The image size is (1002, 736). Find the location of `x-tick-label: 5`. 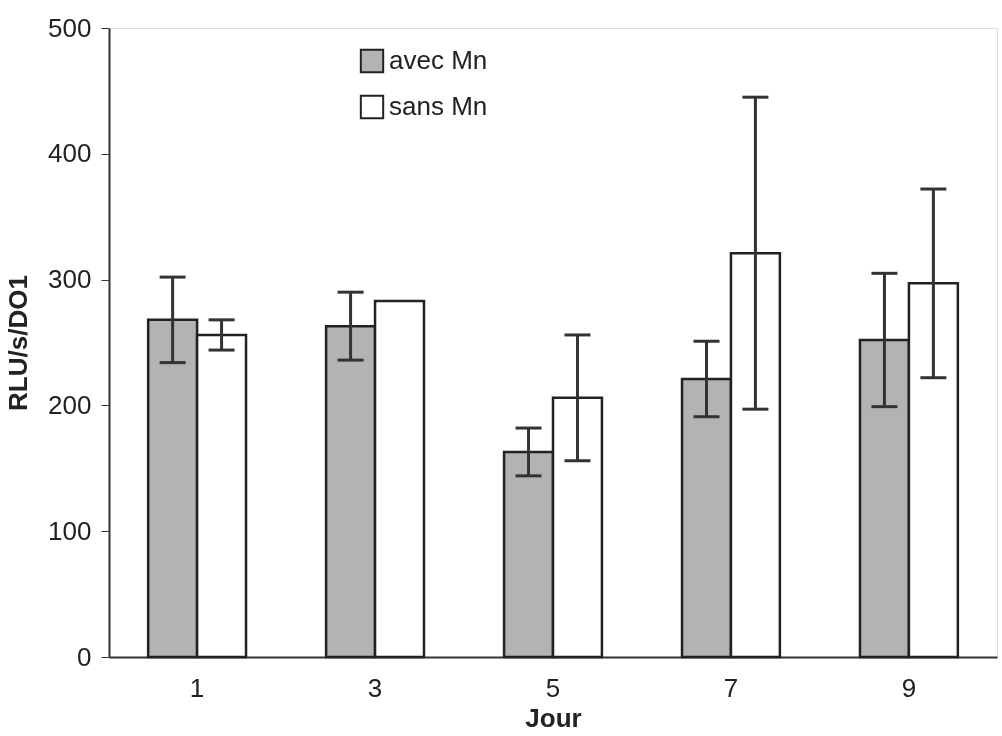

x-tick-label: 5 is located at coordinates (553, 687).